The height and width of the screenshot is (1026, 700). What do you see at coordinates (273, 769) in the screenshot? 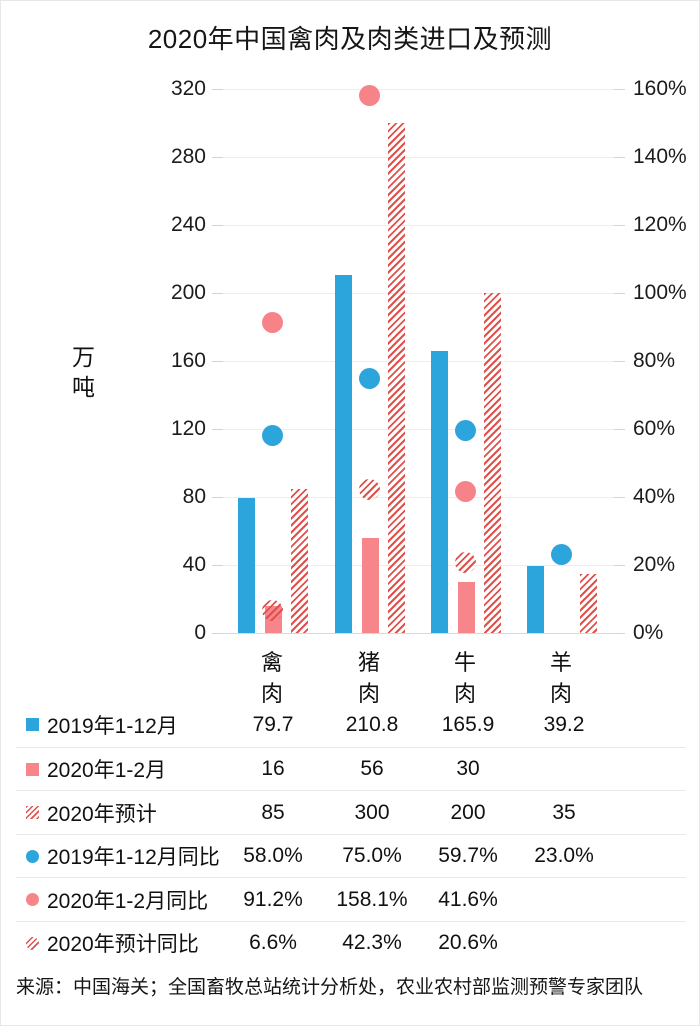
I see `value-cell: 16` at bounding box center [273, 769].